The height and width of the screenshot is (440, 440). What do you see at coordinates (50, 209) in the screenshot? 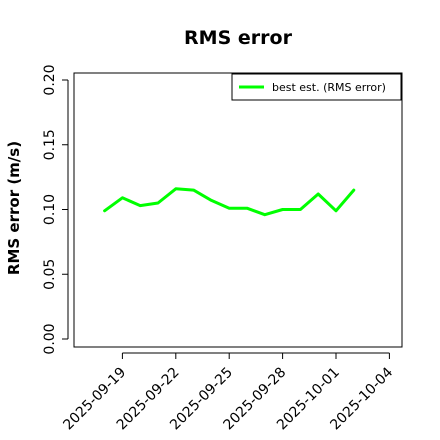
I see `y-tick-label: 0.10` at bounding box center [50, 209].